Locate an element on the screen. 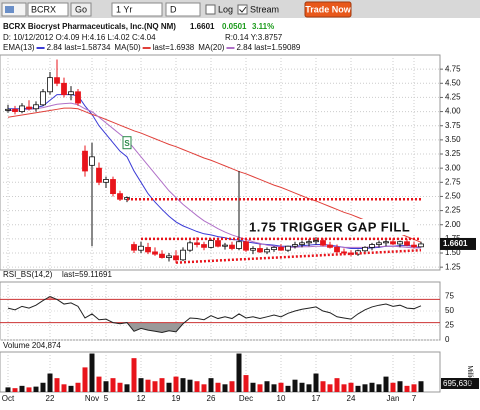 The image size is (480, 410). x-tick-label: 26 is located at coordinates (211, 398).